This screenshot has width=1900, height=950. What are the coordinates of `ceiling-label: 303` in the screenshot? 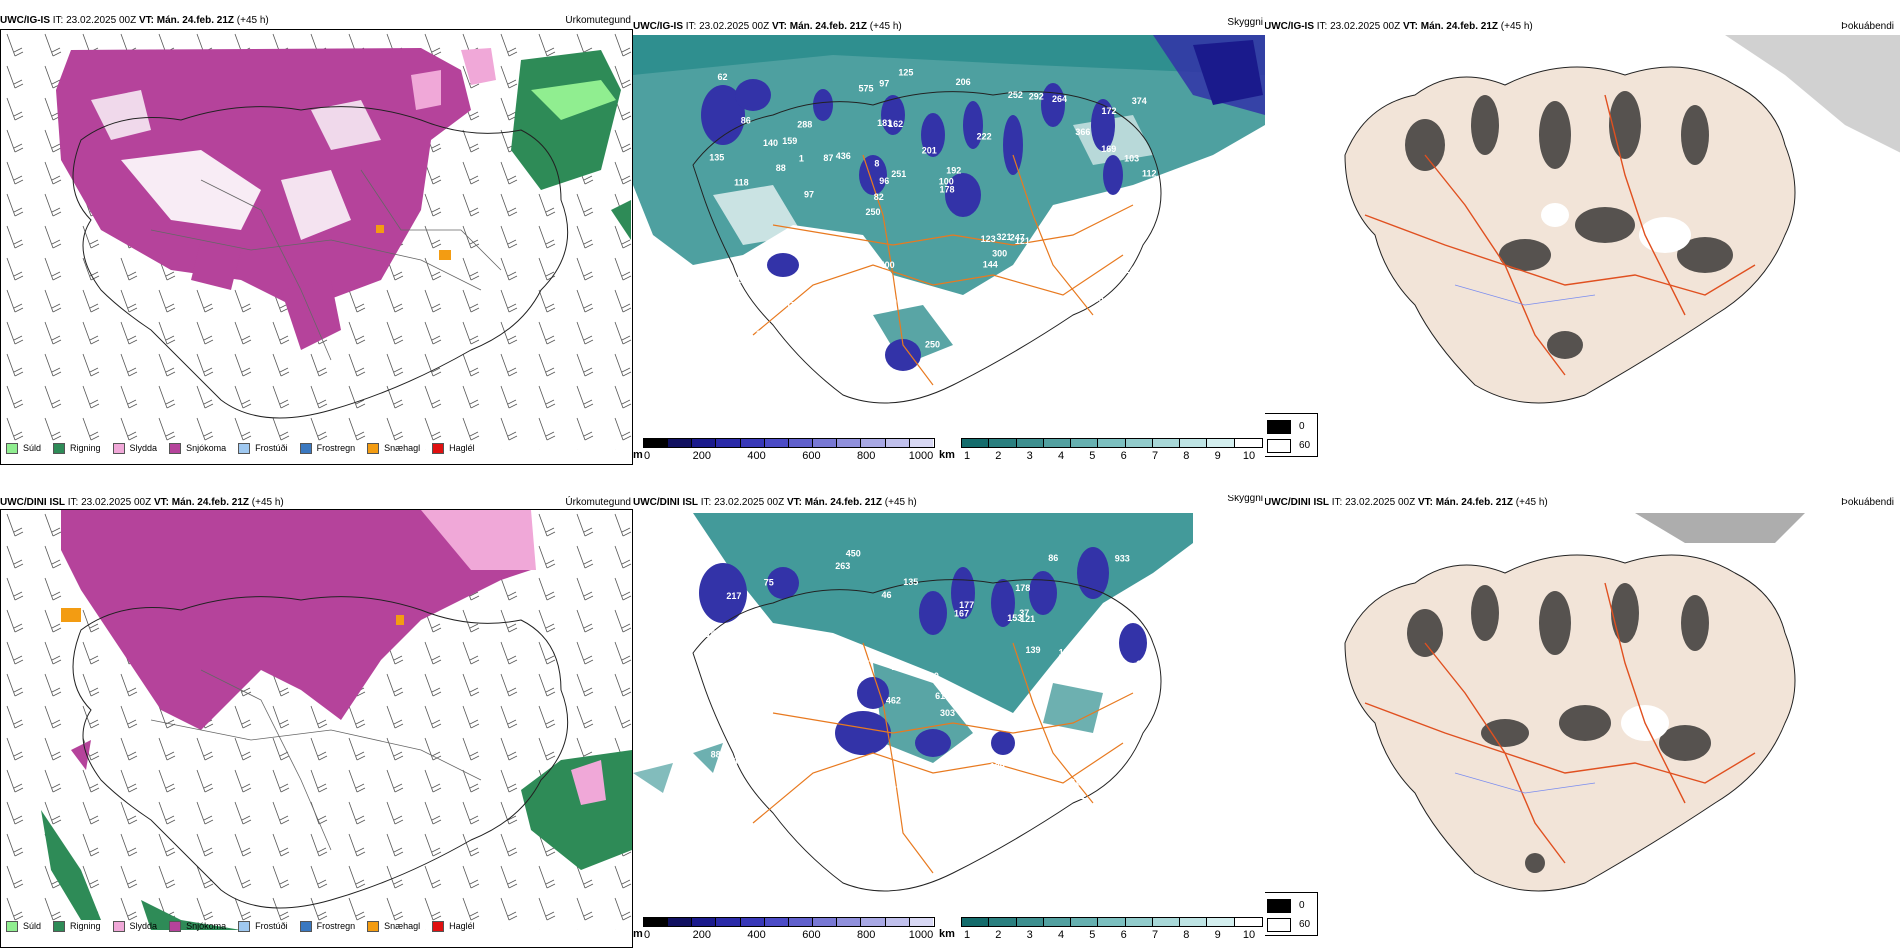 It's located at (947, 713).